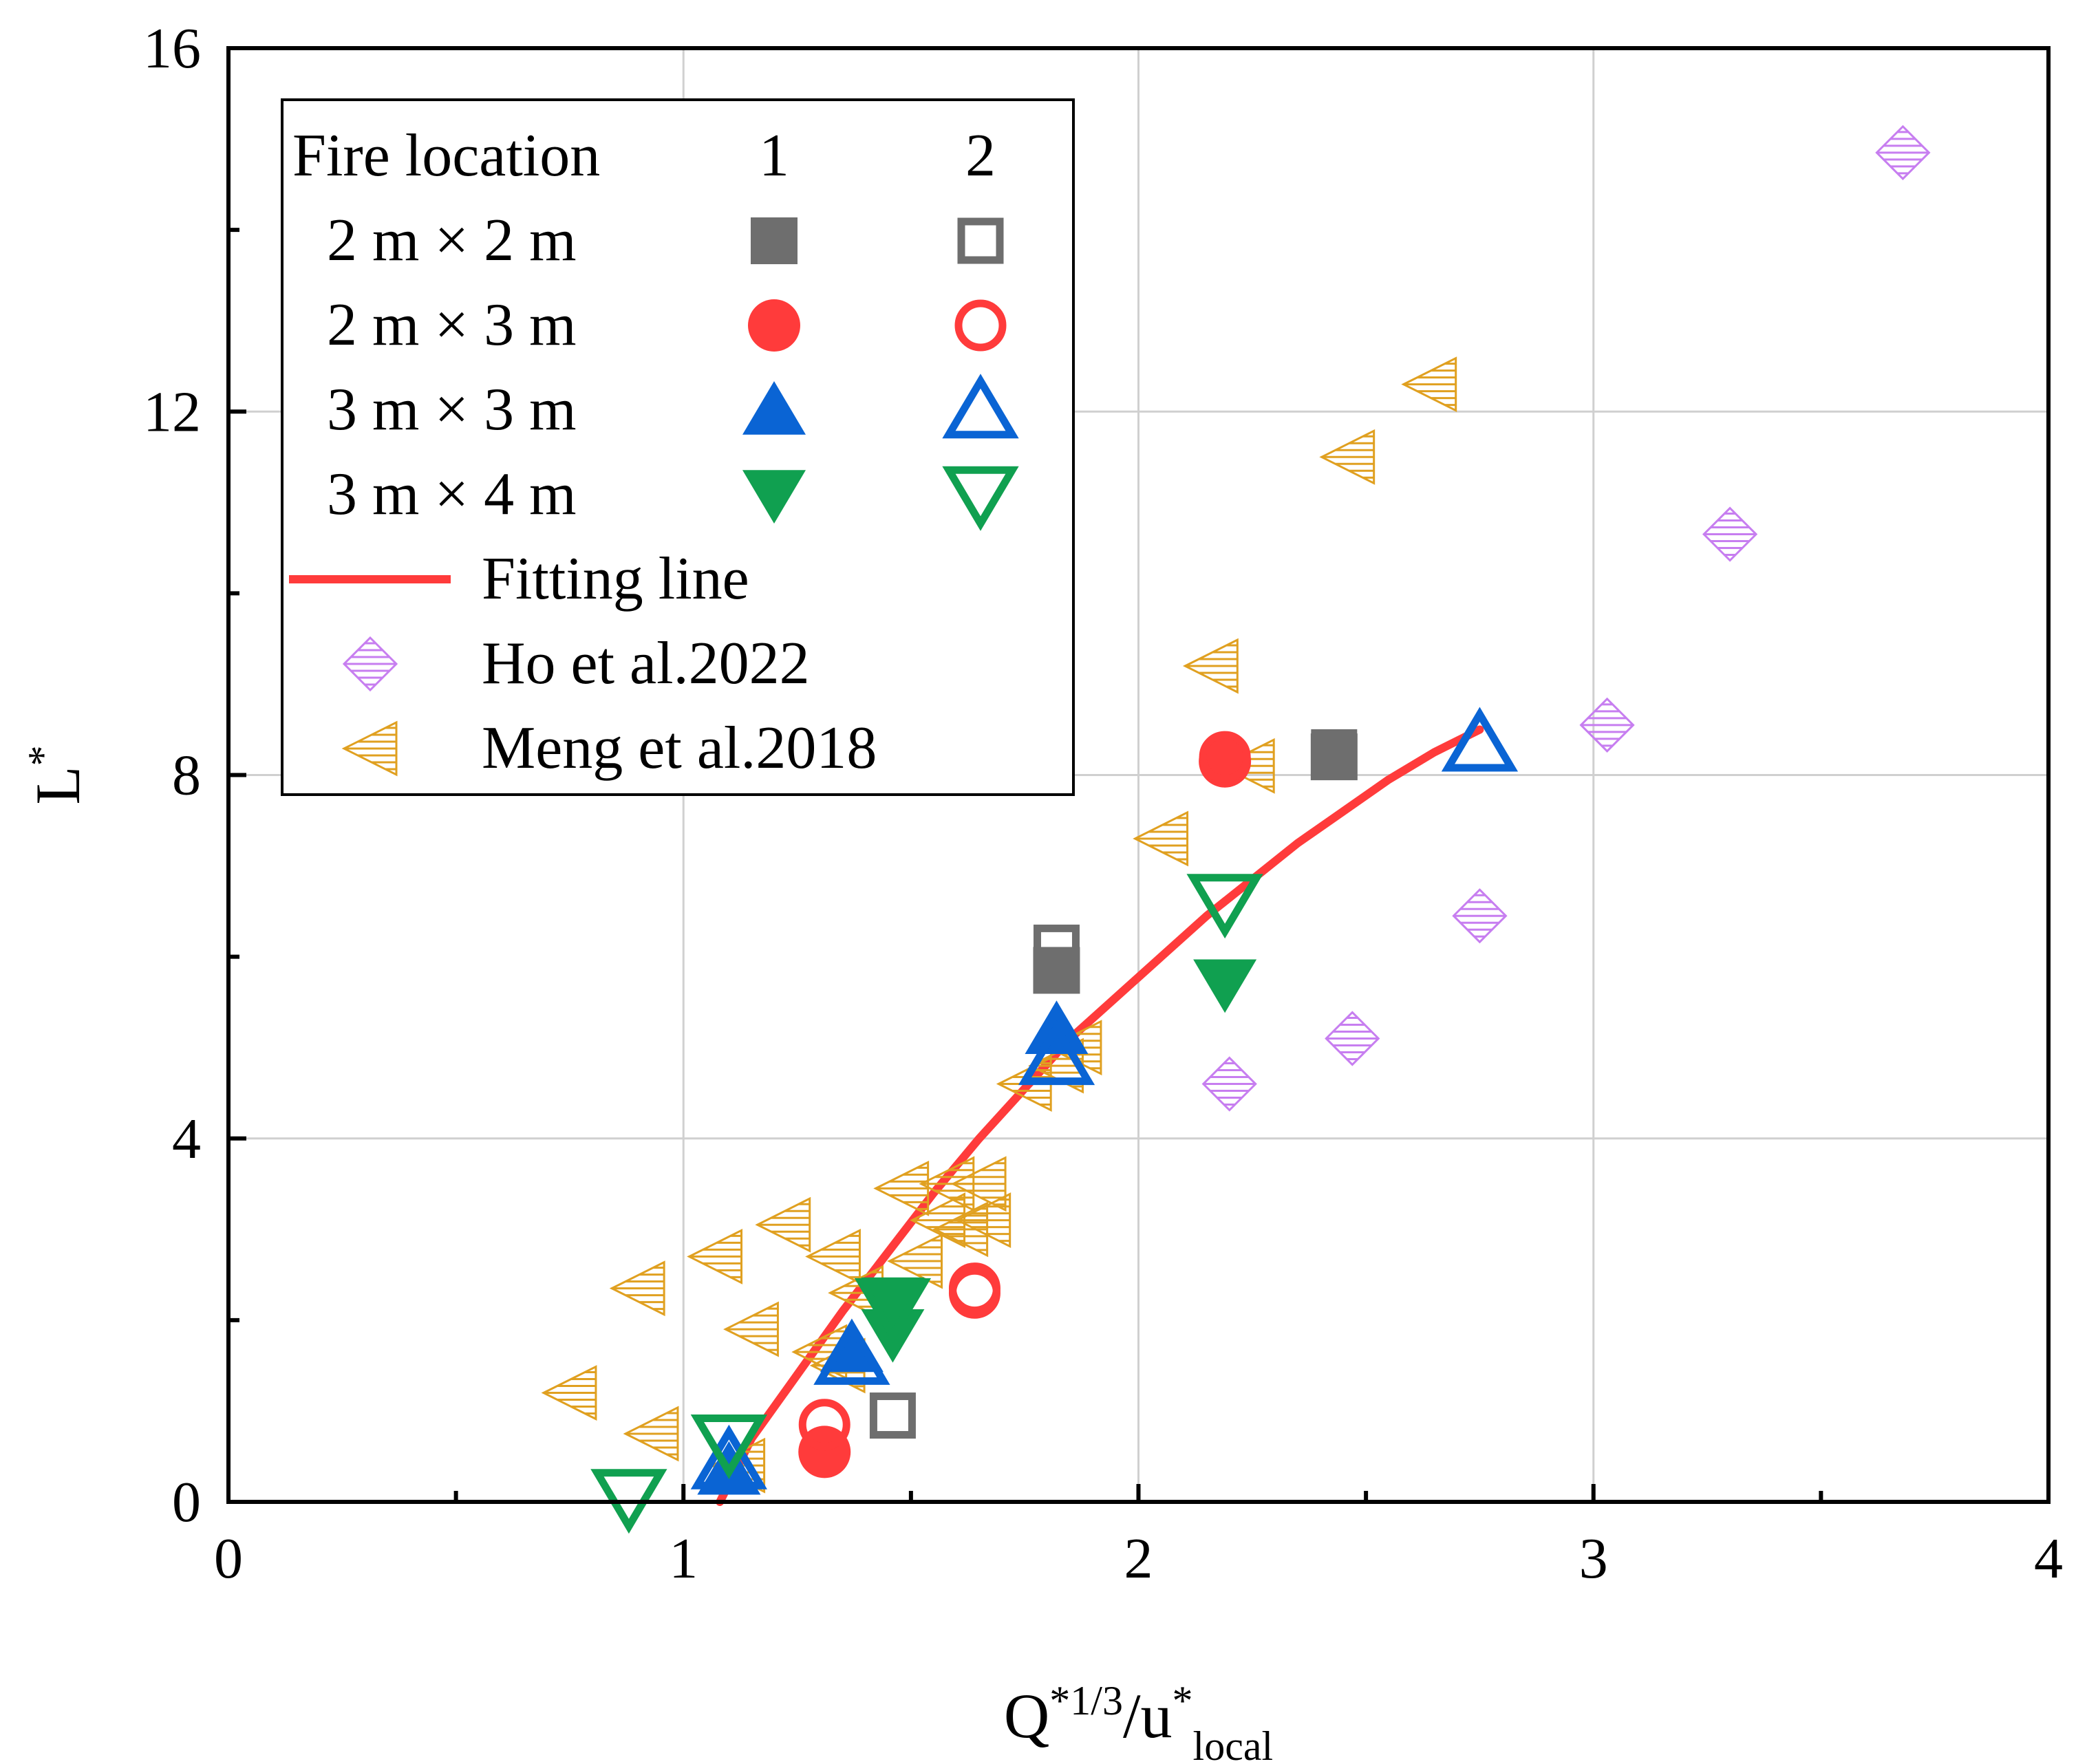 Image resolution: width=2087 pixels, height=1764 pixels. What do you see at coordinates (615, 579) in the screenshot?
I see `legend-fitting-line-label: Fitting line` at bounding box center [615, 579].